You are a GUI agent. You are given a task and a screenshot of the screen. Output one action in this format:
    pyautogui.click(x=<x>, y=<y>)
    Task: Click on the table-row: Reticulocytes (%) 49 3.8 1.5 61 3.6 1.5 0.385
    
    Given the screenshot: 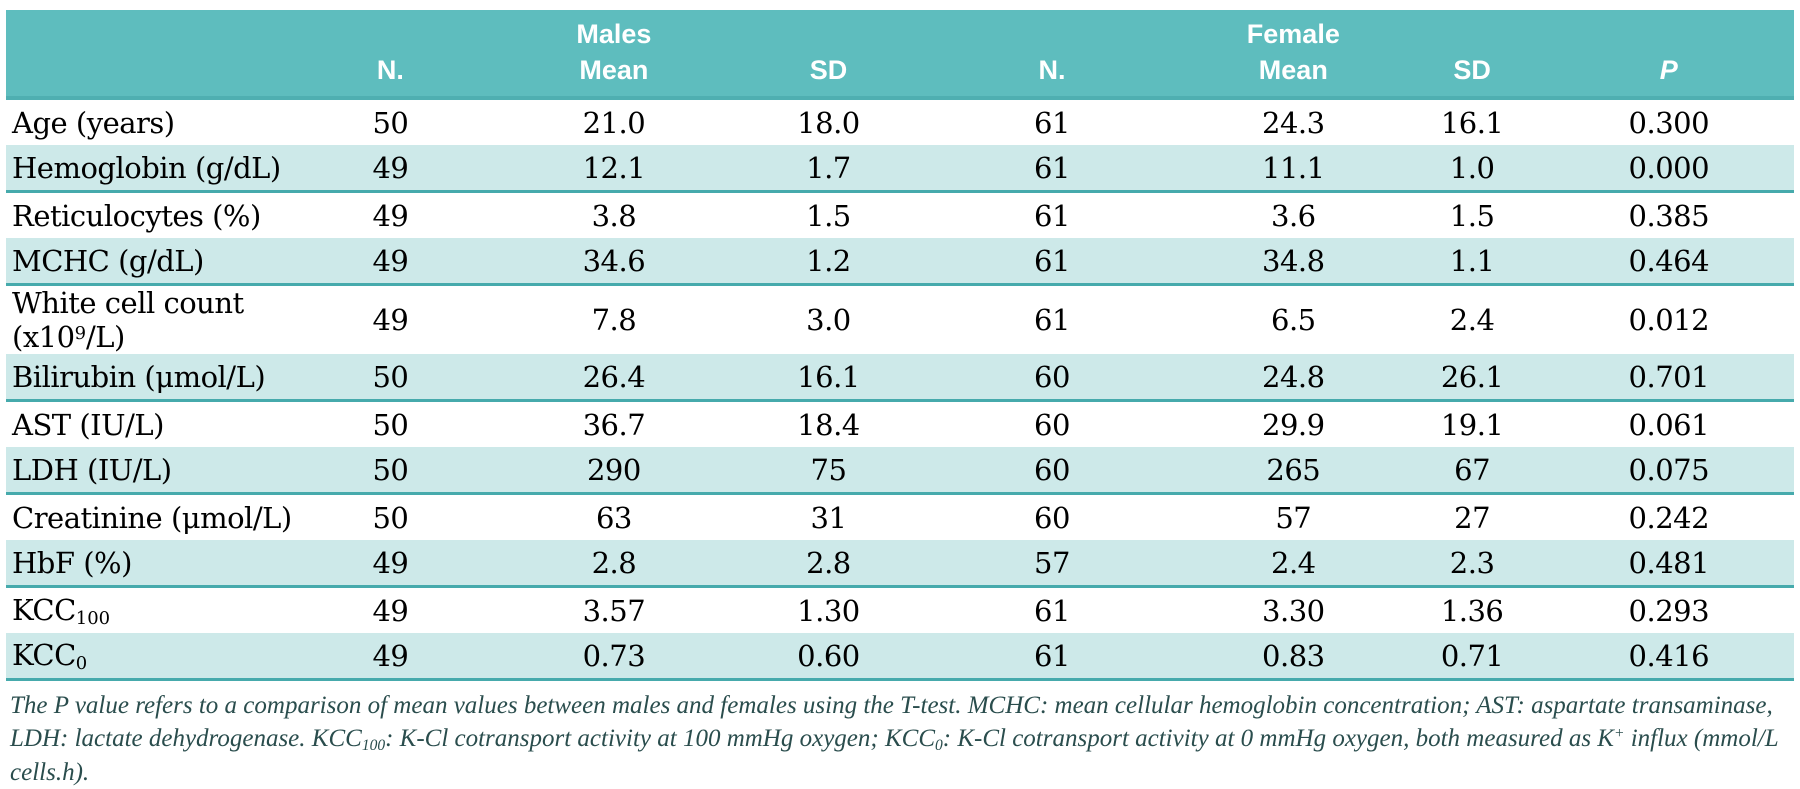 What is the action you would take?
    pyautogui.click(x=900, y=215)
    